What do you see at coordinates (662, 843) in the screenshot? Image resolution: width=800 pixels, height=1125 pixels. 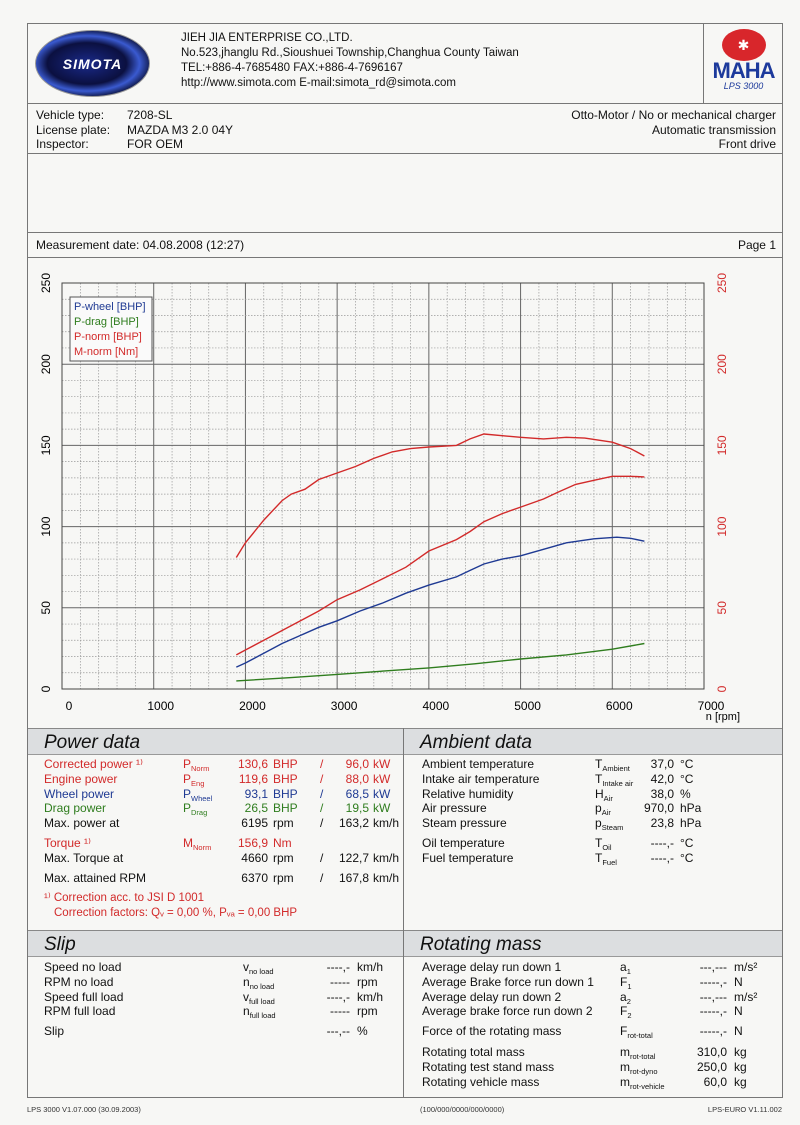 I see `ambient-value: ----,-` at bounding box center [662, 843].